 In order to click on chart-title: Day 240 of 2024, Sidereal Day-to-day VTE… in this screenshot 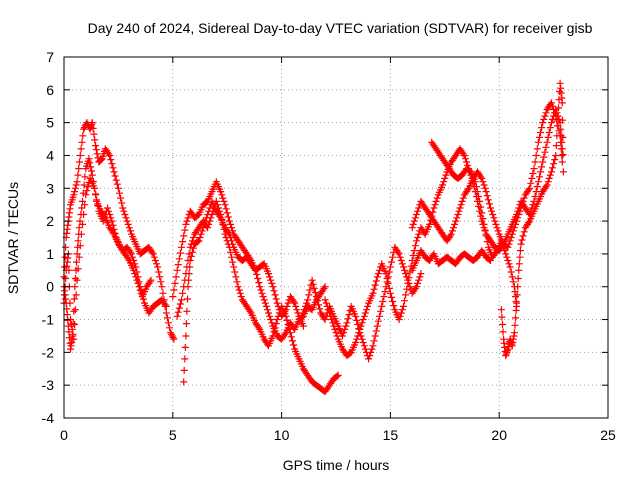, I will do `click(340, 28)`.